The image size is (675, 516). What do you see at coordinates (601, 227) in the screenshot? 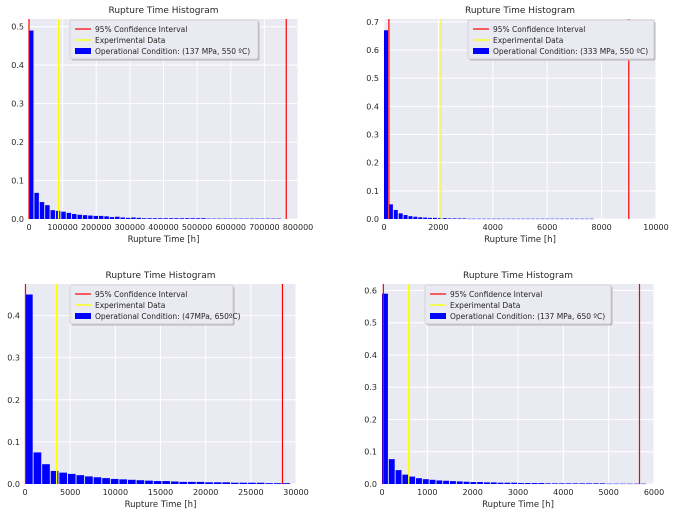
I see `x-tick-label: 8000` at bounding box center [601, 227].